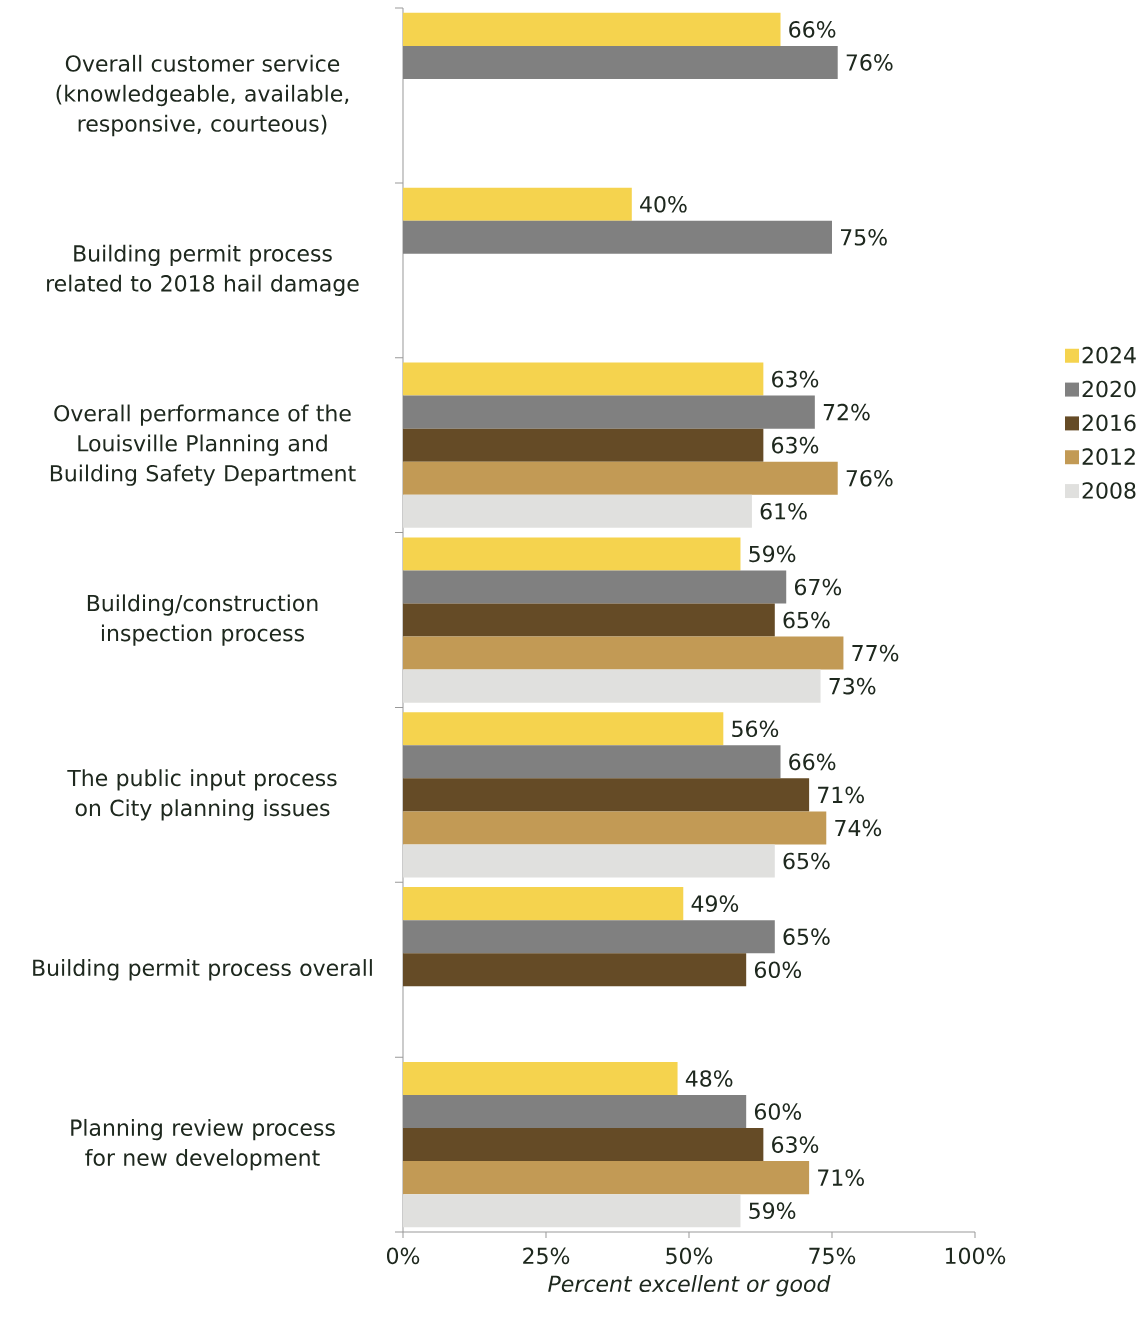 The width and height of the screenshot is (1142, 1325). Describe the element at coordinates (715, 903) in the screenshot. I see `data-label: 49%` at that location.